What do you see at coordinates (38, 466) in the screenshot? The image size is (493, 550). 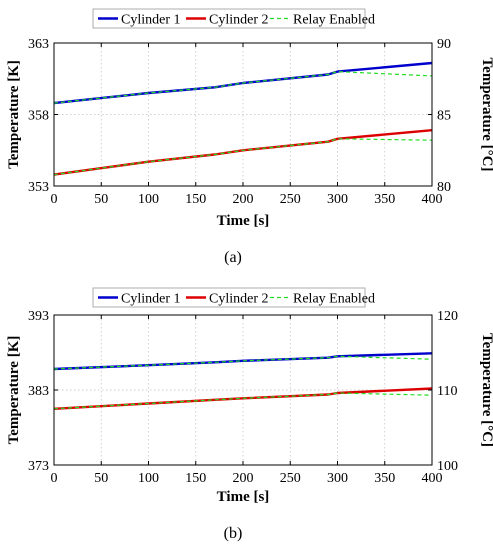 I see `y-tick-label: 373` at bounding box center [38, 466].